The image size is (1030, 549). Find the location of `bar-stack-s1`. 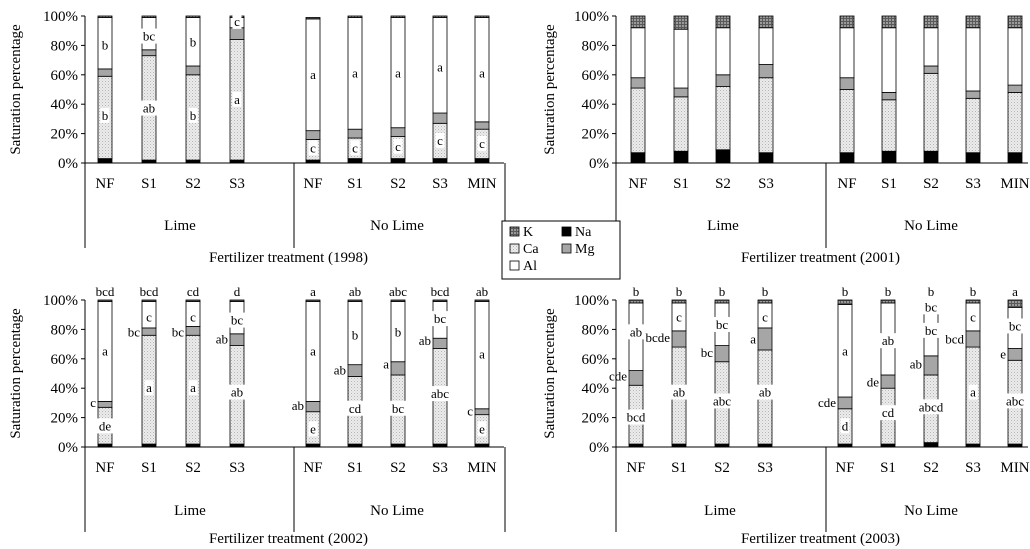

bar-stack-s1 is located at coordinates (889, 89).